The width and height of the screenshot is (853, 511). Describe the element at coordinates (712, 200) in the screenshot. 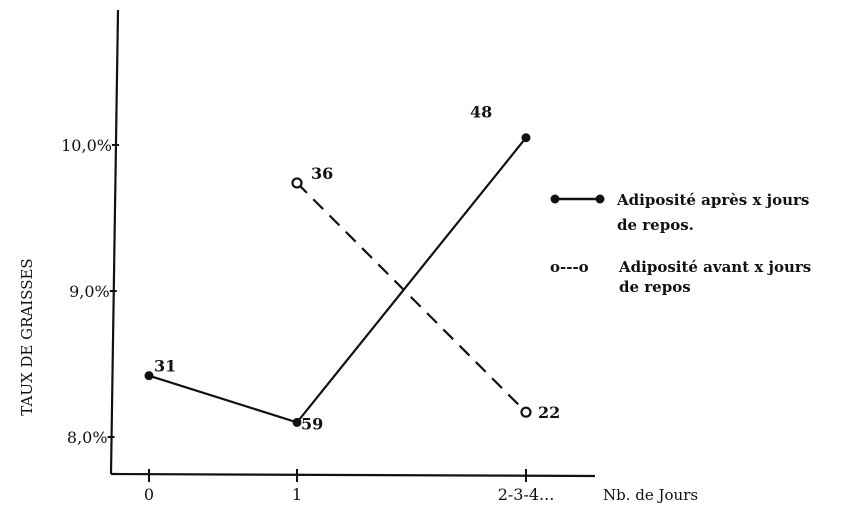

I see `legend-label: Adiposité après x jours` at that location.